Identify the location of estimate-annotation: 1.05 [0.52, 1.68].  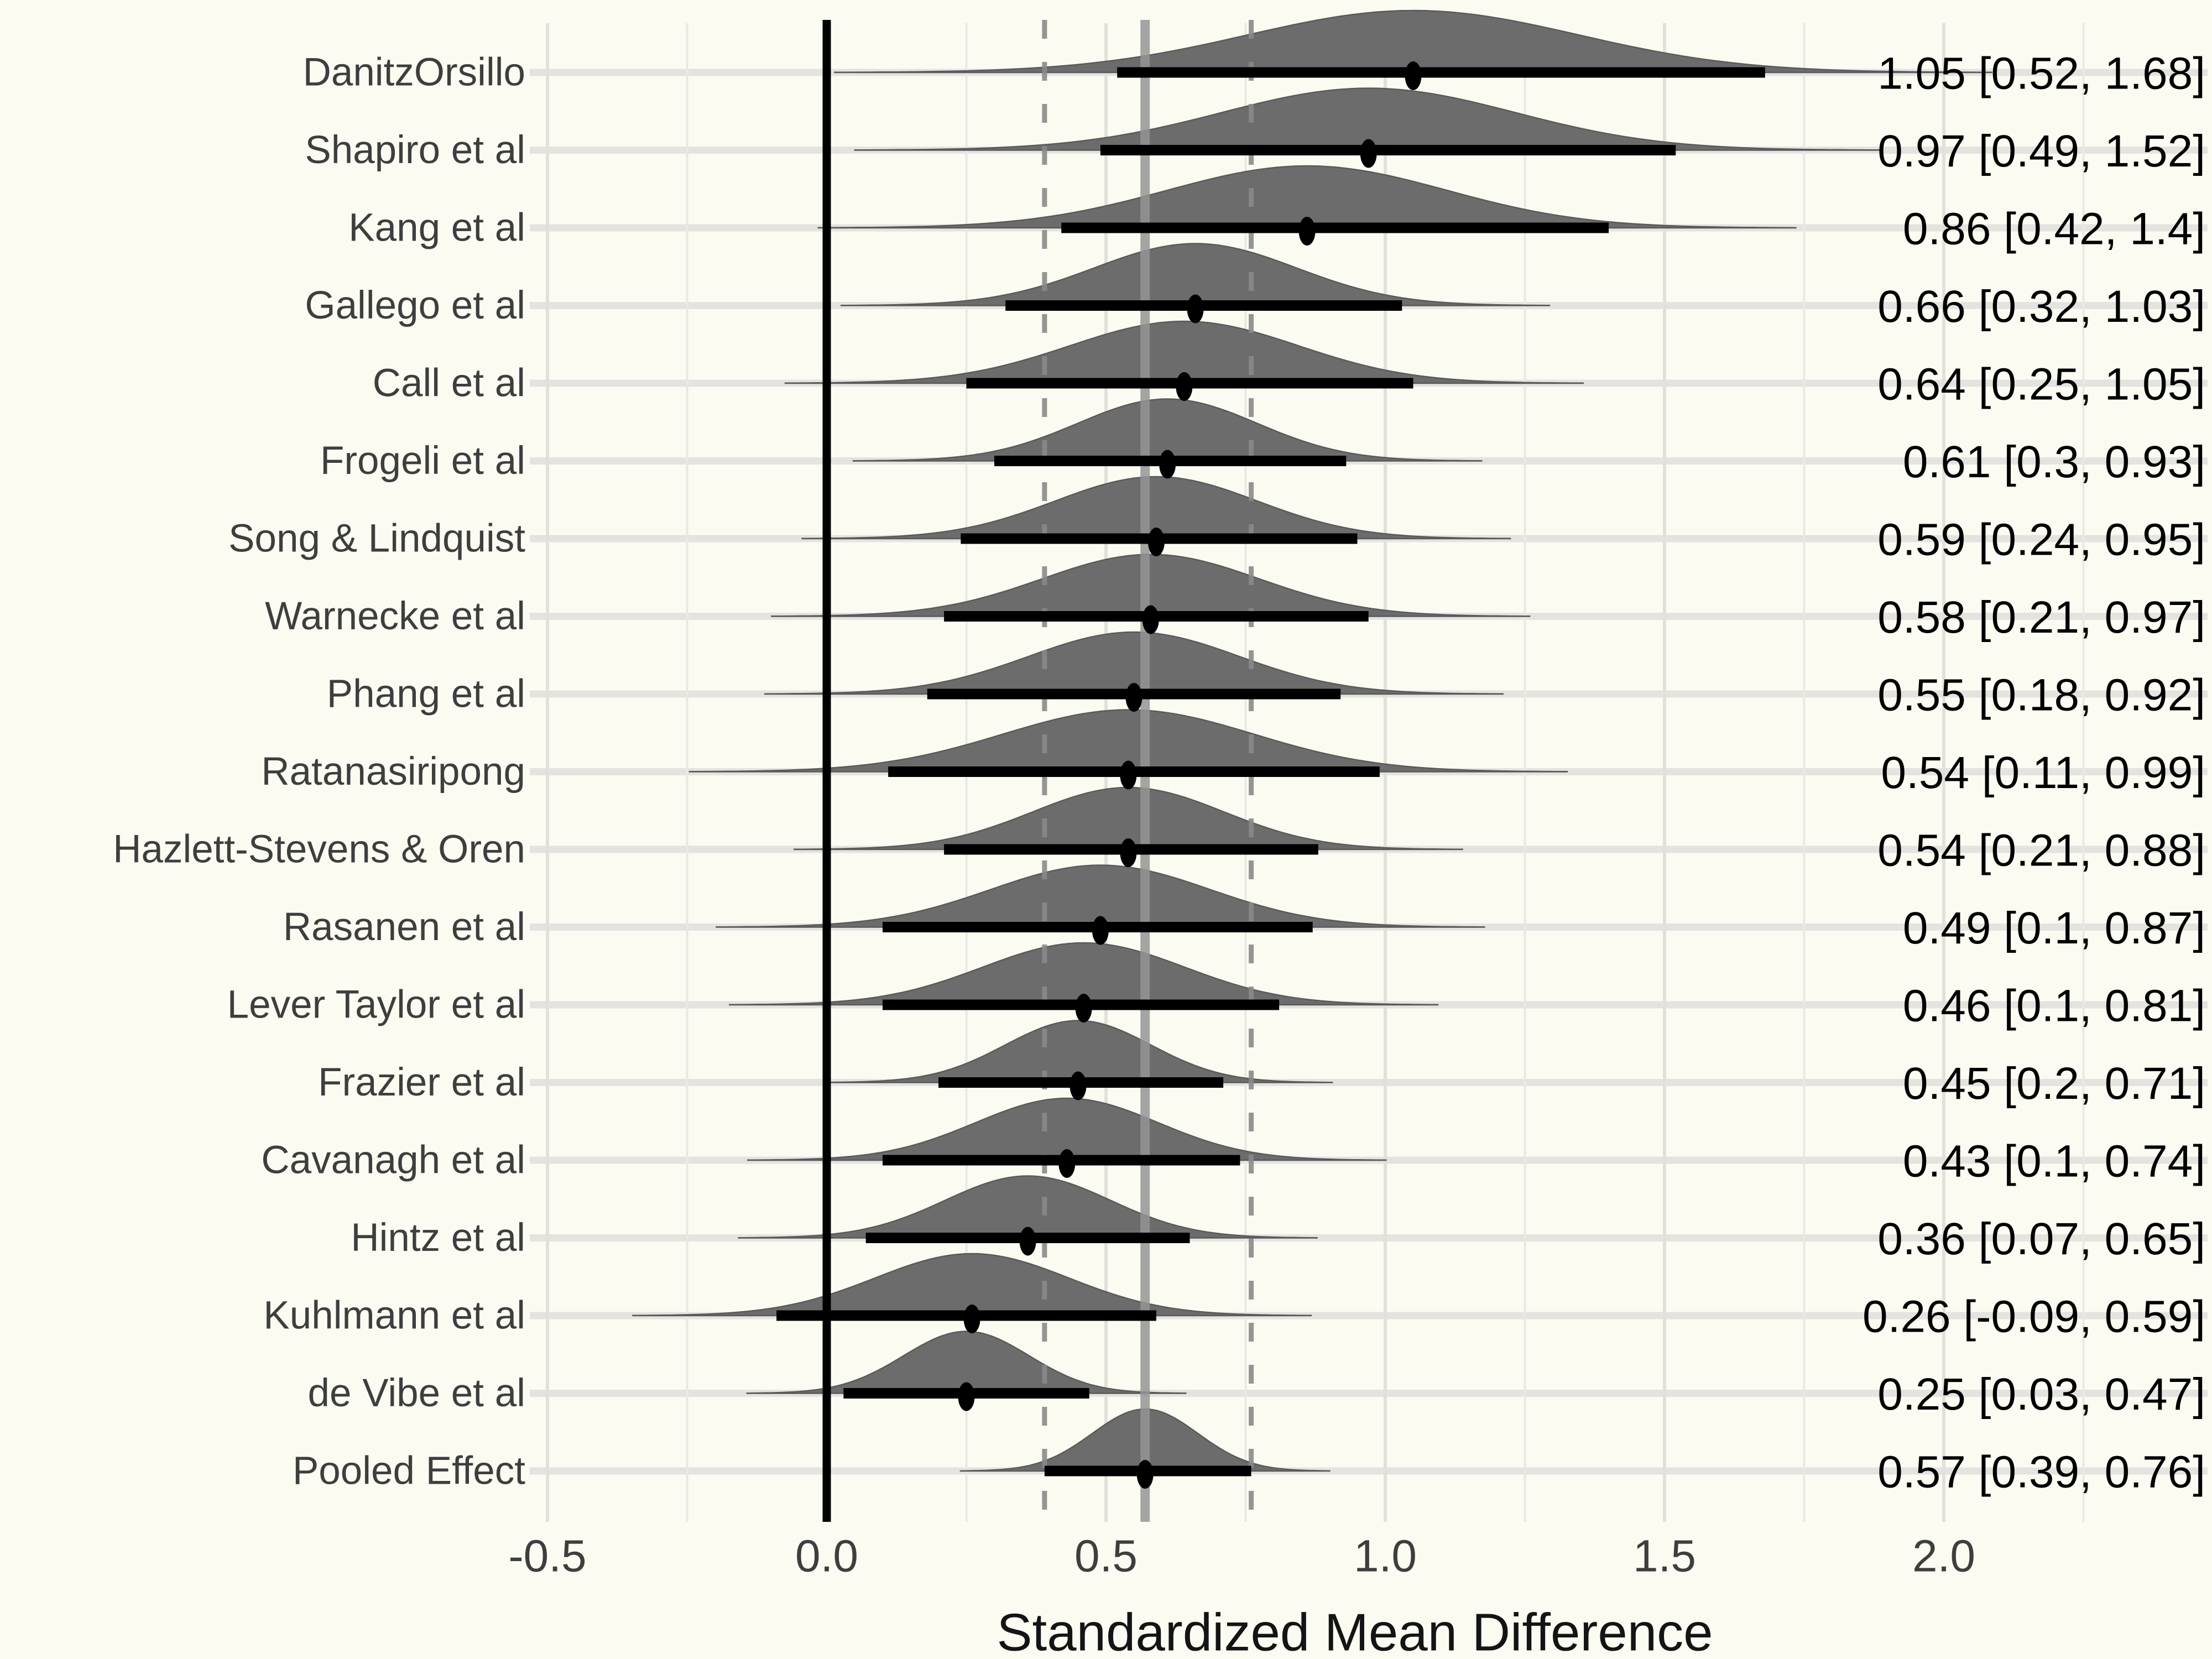
(2041, 74).